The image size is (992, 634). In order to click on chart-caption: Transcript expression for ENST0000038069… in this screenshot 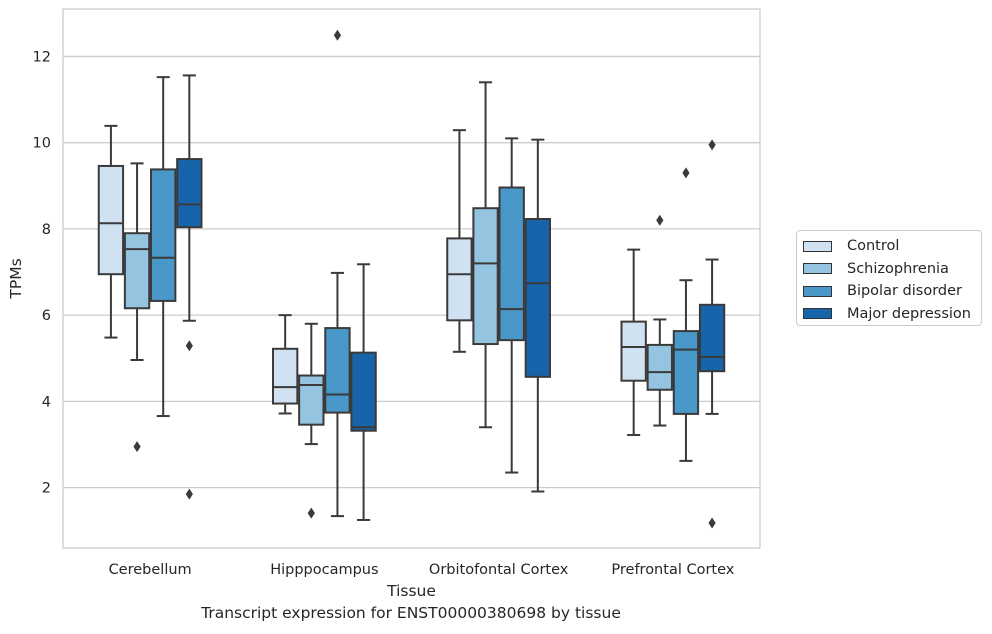, I will do `click(411, 613)`.